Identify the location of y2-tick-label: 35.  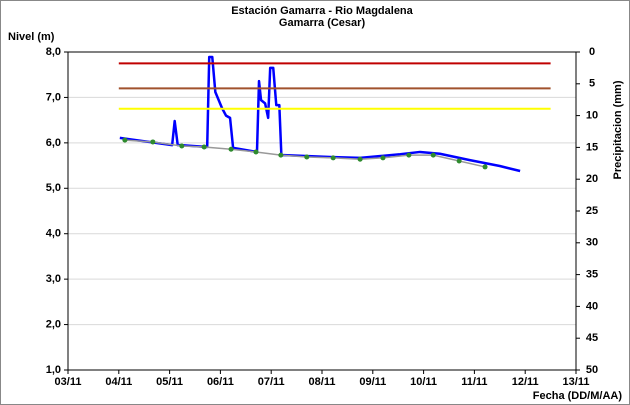
(592, 275).